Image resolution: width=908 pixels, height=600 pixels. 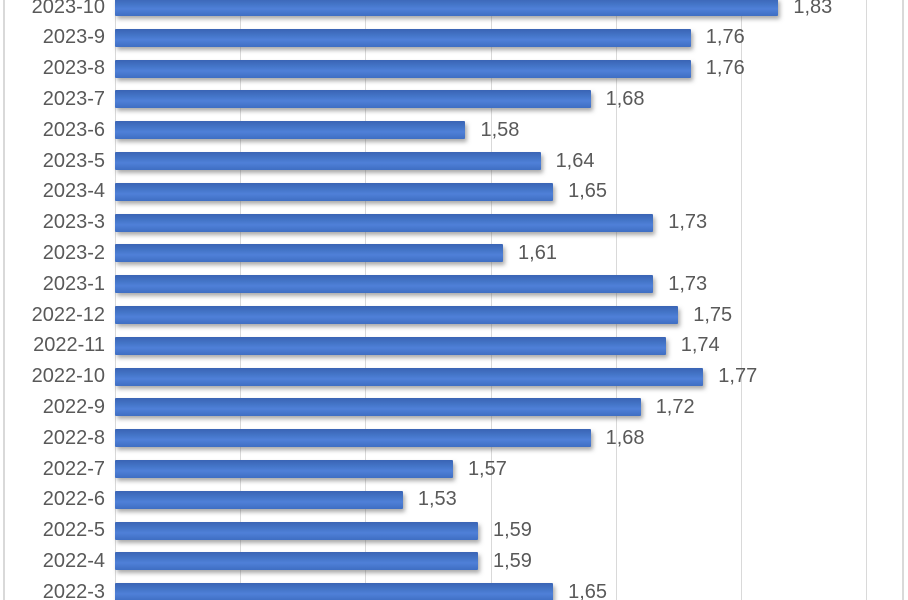 What do you see at coordinates (738, 376) in the screenshot?
I see `value-label: 1,77` at bounding box center [738, 376].